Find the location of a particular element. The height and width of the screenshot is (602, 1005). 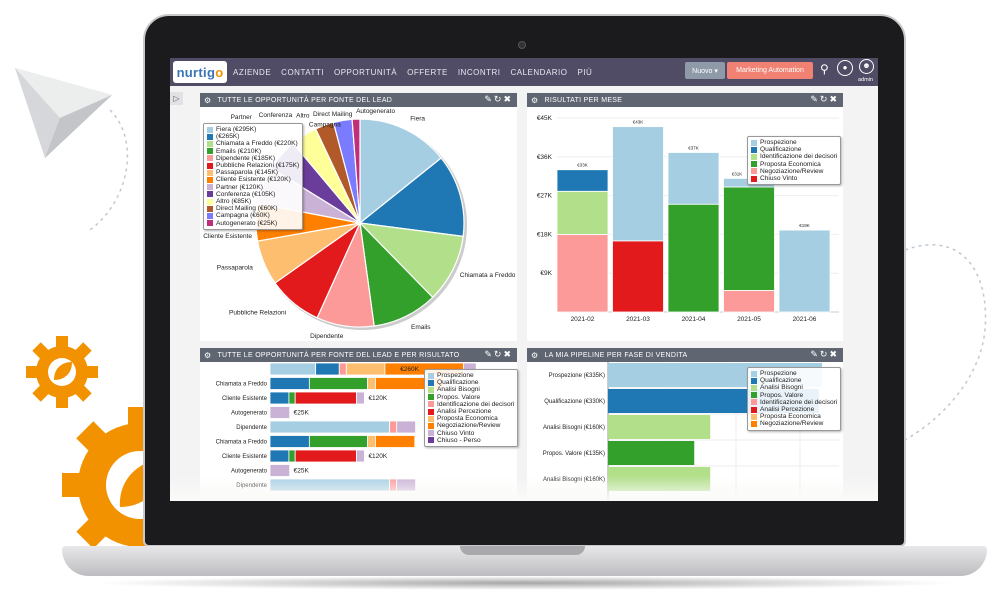

search-icon: ⚲ is located at coordinates (824, 69).